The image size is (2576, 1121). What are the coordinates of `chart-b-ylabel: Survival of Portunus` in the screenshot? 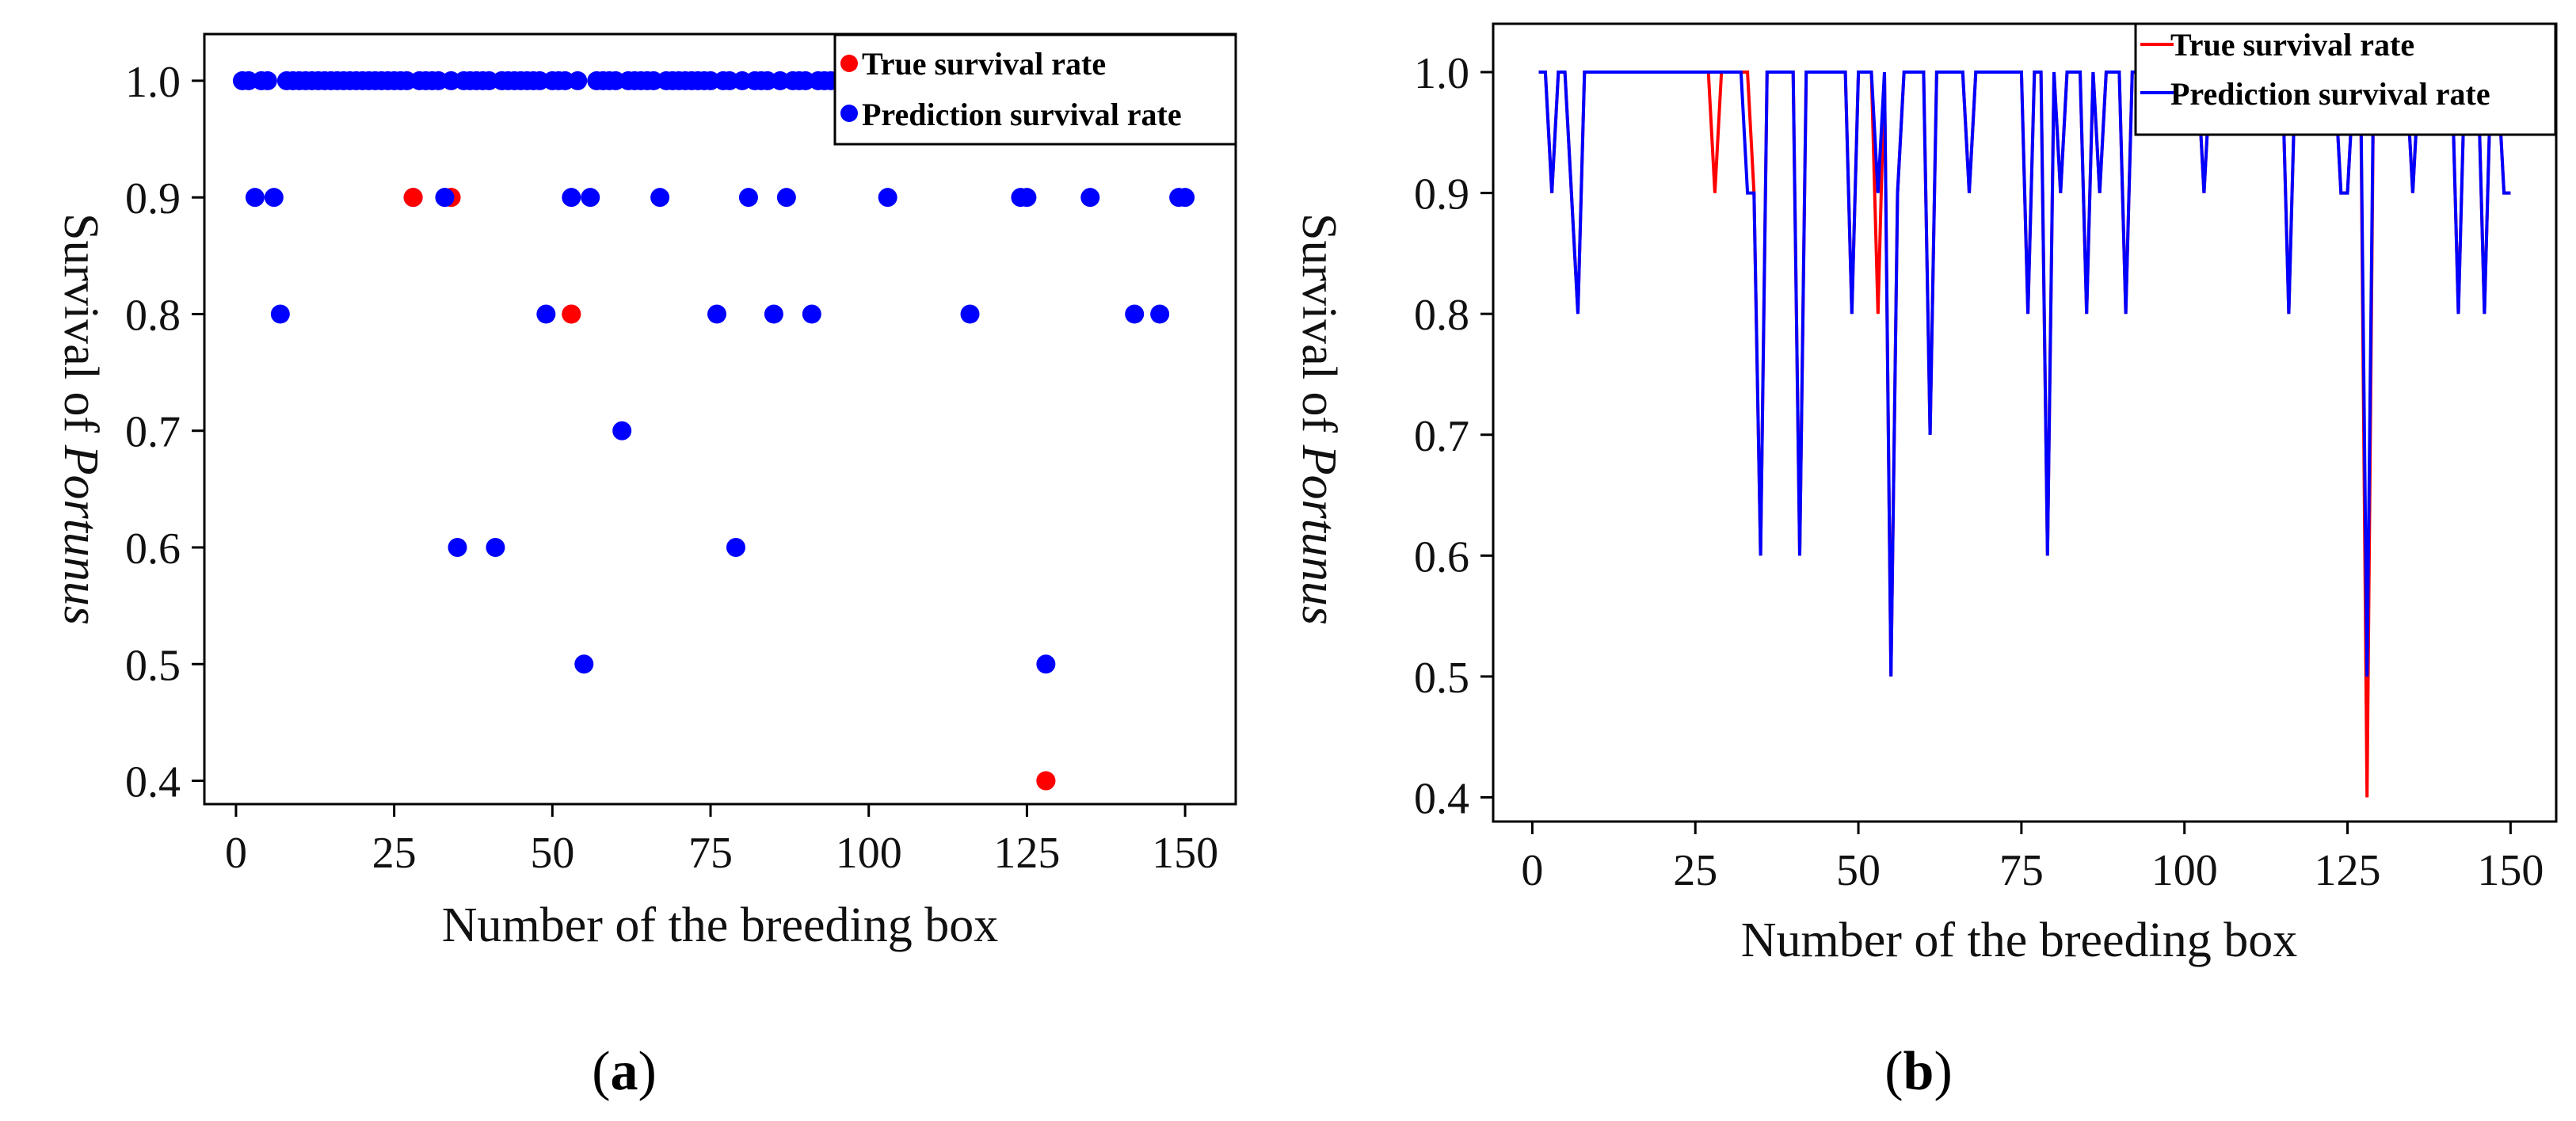 It's located at (1319, 419).